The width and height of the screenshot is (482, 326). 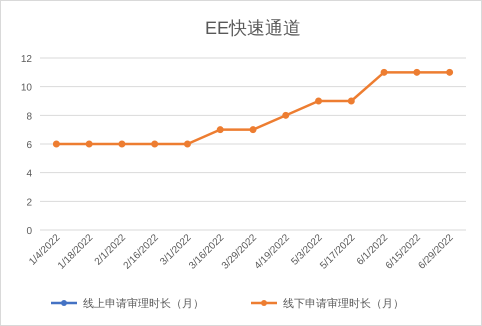 What do you see at coordinates (29, 174) in the screenshot?
I see `y-tick-label: 4` at bounding box center [29, 174].